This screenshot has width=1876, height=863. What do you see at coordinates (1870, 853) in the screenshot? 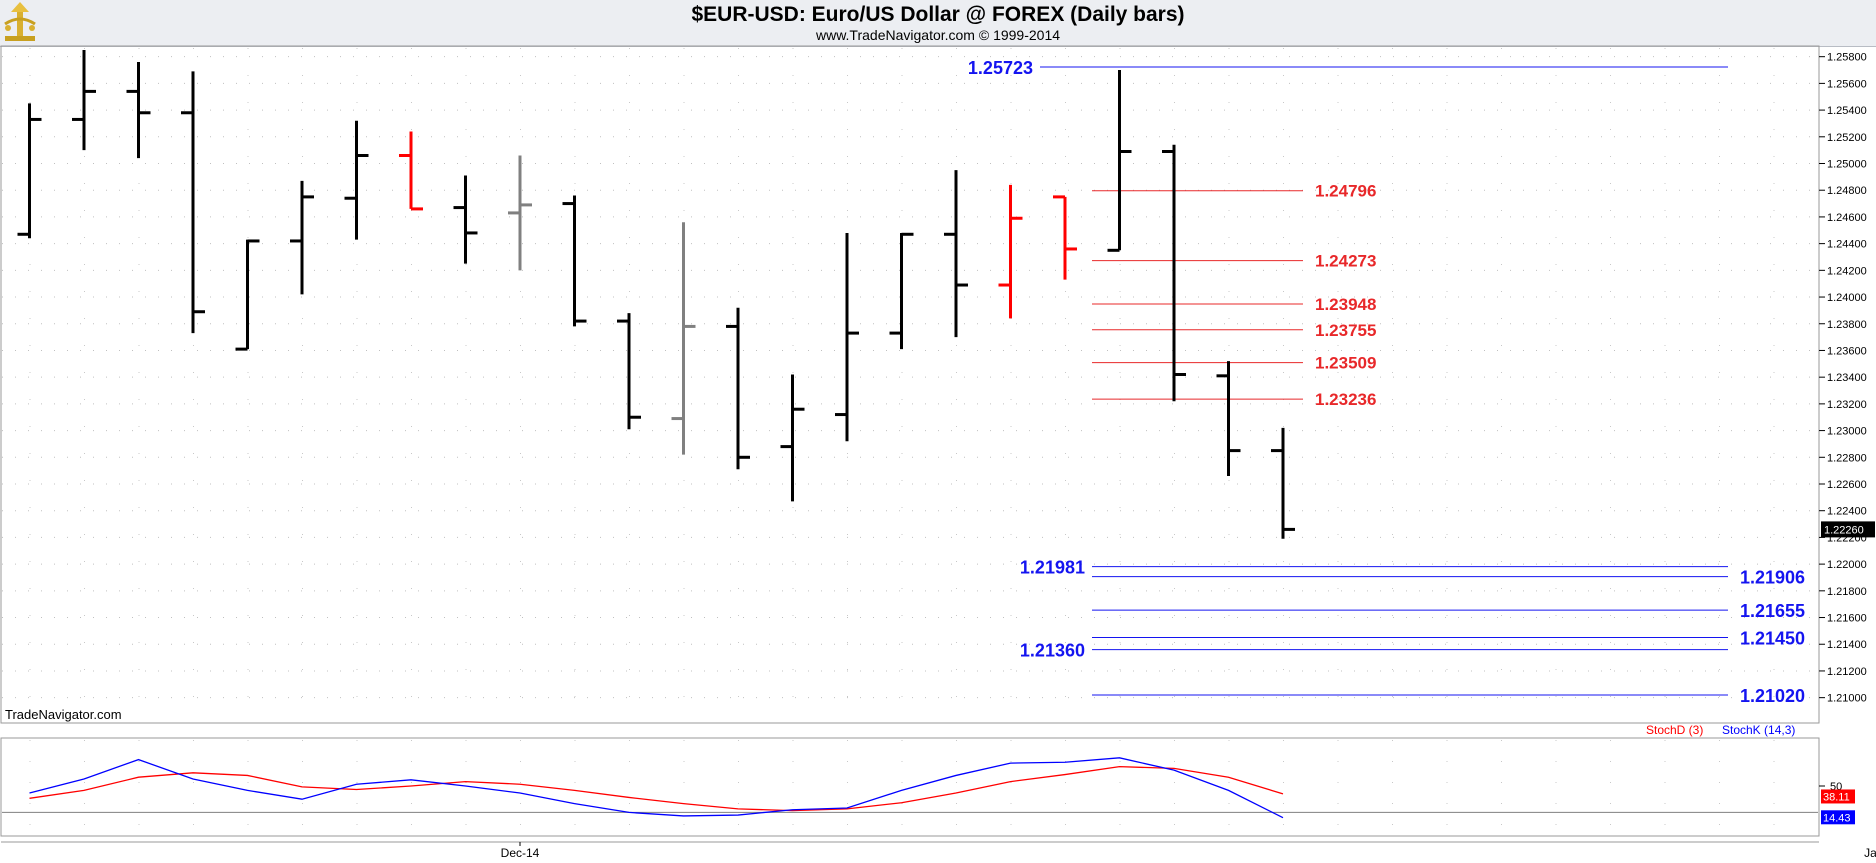
I see `x-tick-label: Jan-15` at bounding box center [1870, 853].